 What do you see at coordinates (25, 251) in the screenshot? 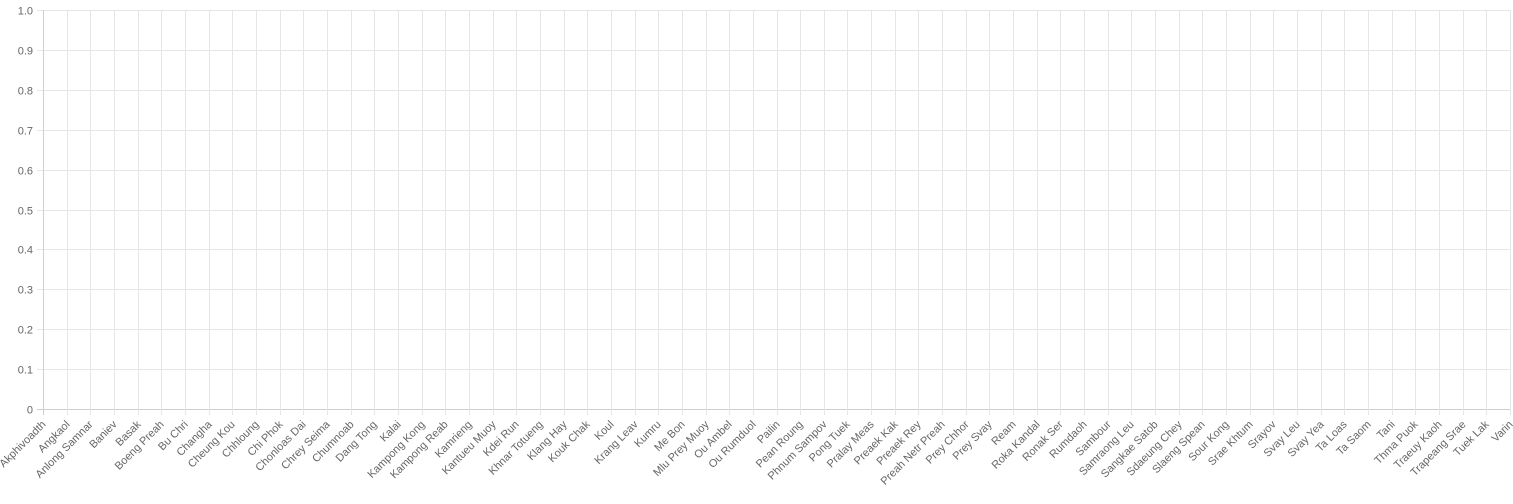
I see `y-tick-label: 0.4` at bounding box center [25, 251].